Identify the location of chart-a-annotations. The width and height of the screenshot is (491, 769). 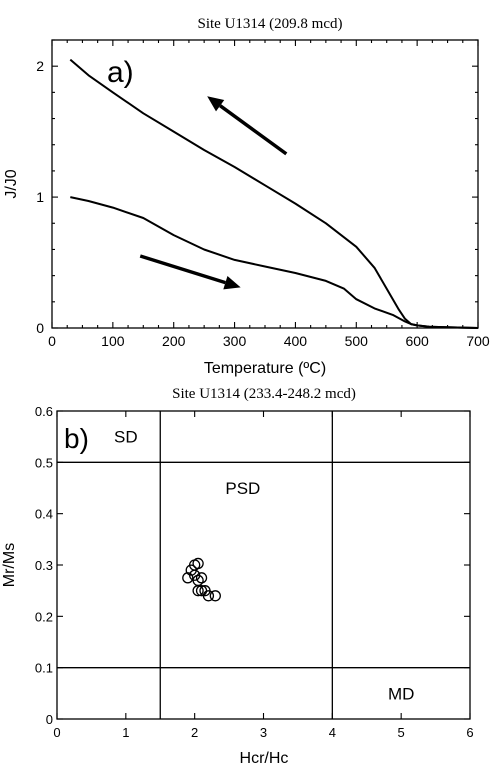
(213, 193).